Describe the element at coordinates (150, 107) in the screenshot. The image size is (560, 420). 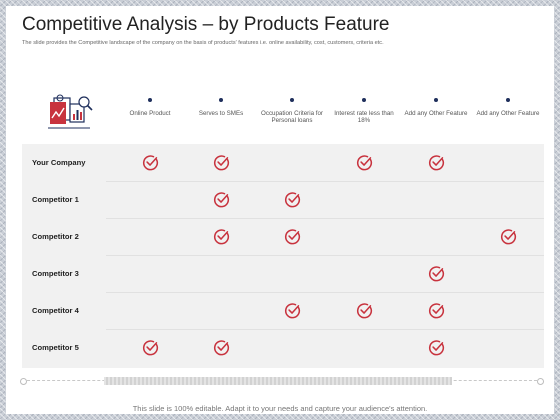
I see `column-head-online-product: Online Product` at that location.